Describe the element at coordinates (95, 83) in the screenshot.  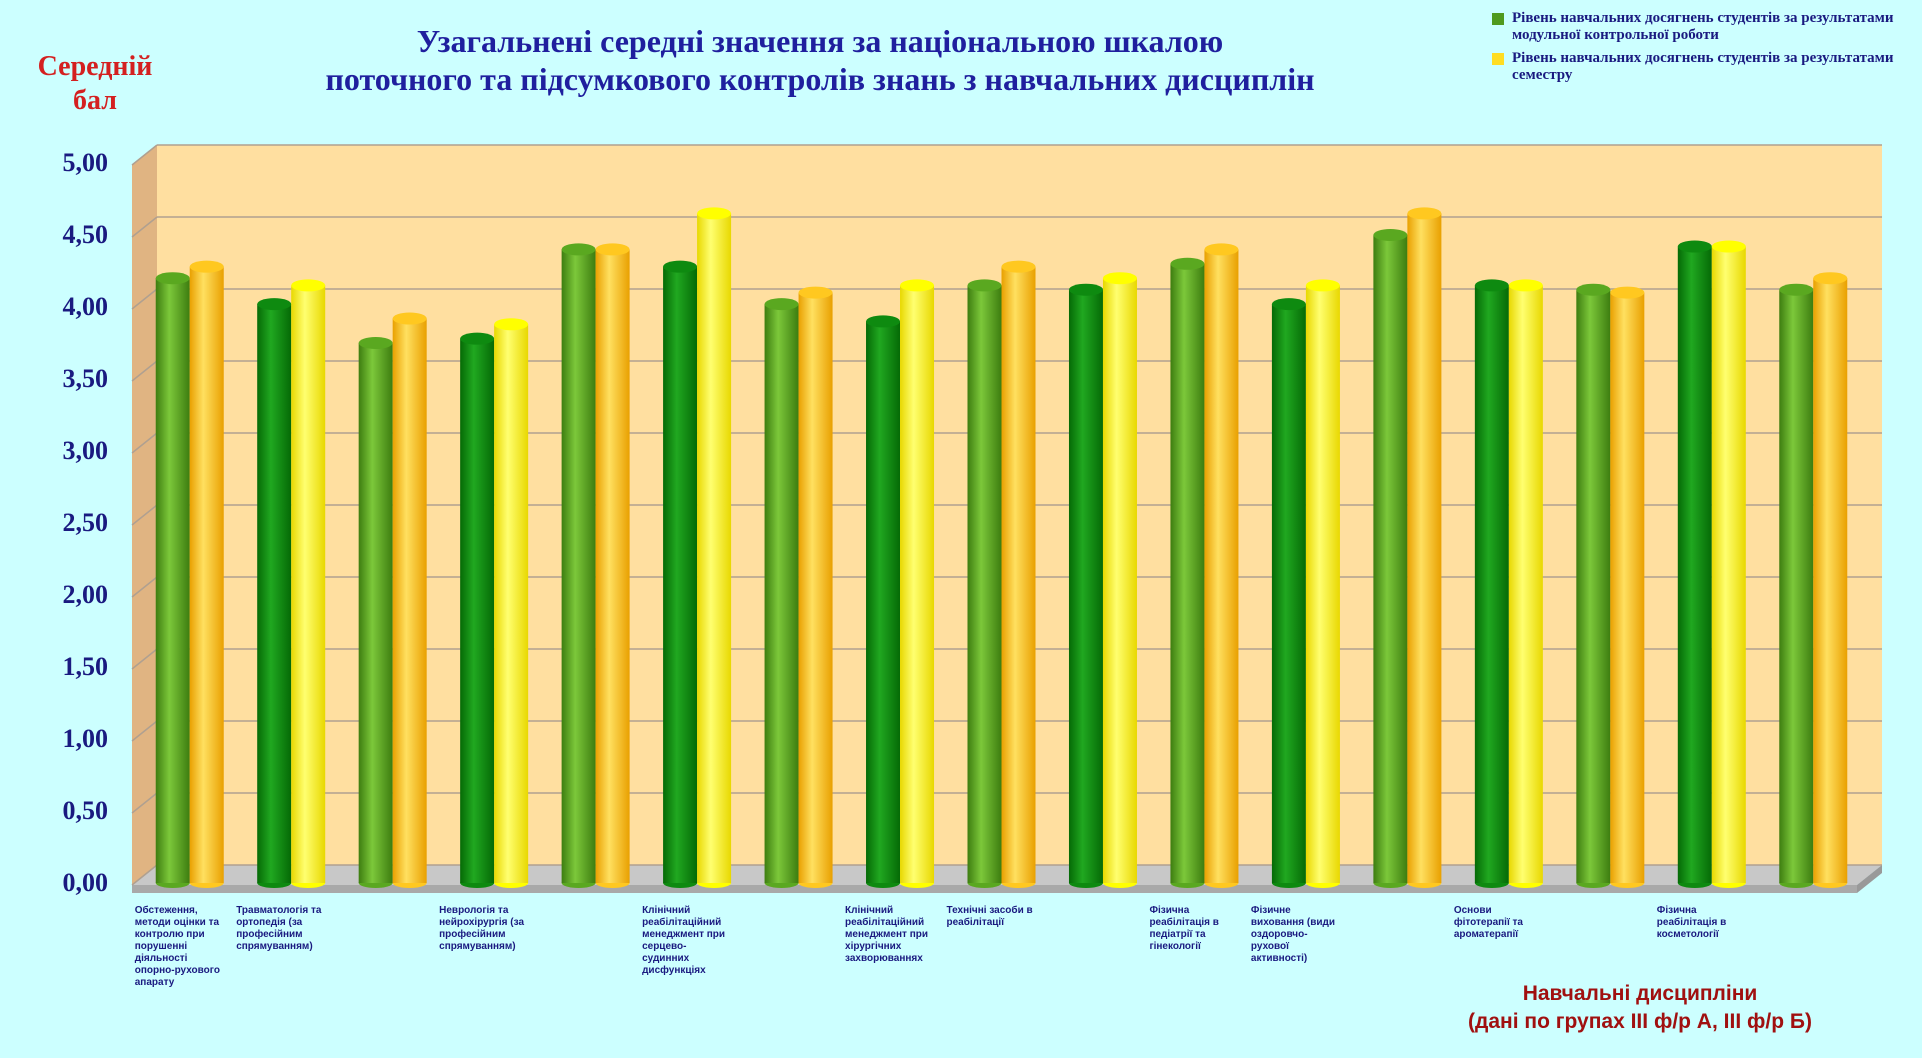
I see `y-axis-title: Середній бал` at that location.